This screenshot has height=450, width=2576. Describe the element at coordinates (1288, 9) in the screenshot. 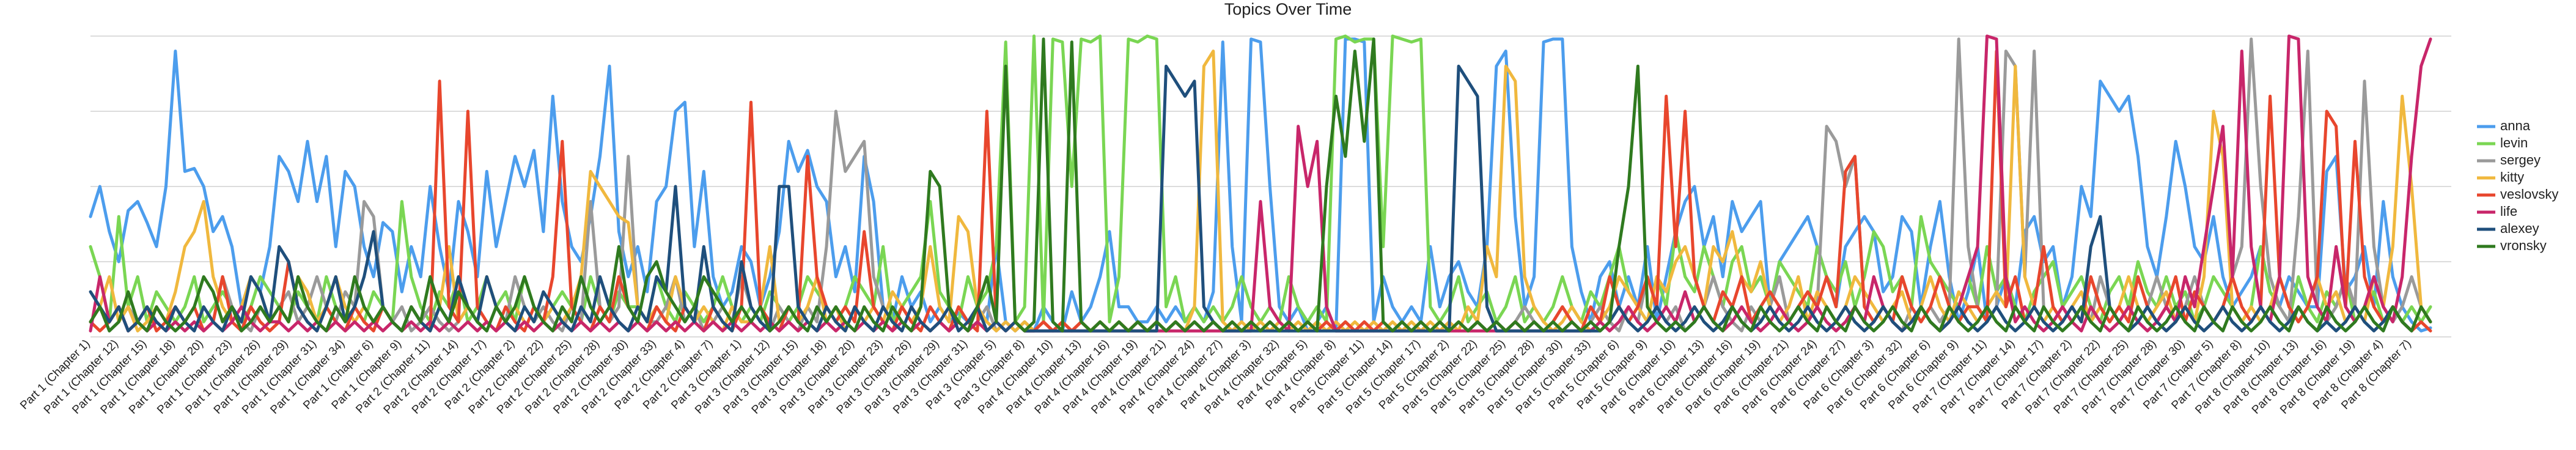

I see `chart-title: Topics Over Time` at that location.